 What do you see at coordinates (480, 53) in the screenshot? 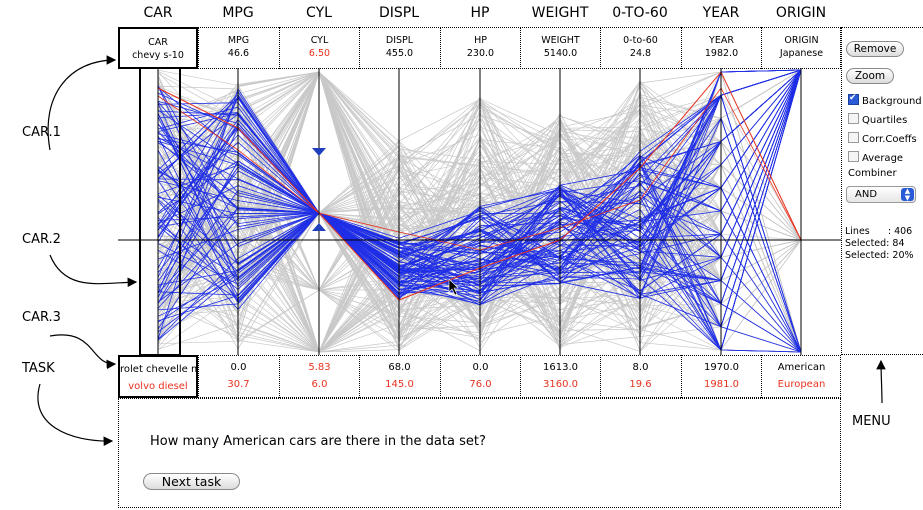
I see `top-cell-value: 230.0` at bounding box center [480, 53].